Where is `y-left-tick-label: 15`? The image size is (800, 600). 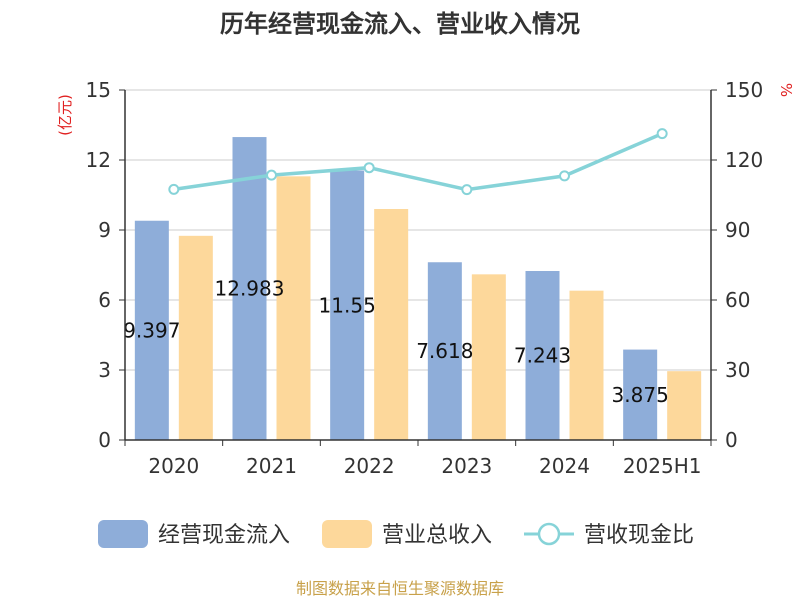
y-left-tick-label: 15 is located at coordinates (98, 90).